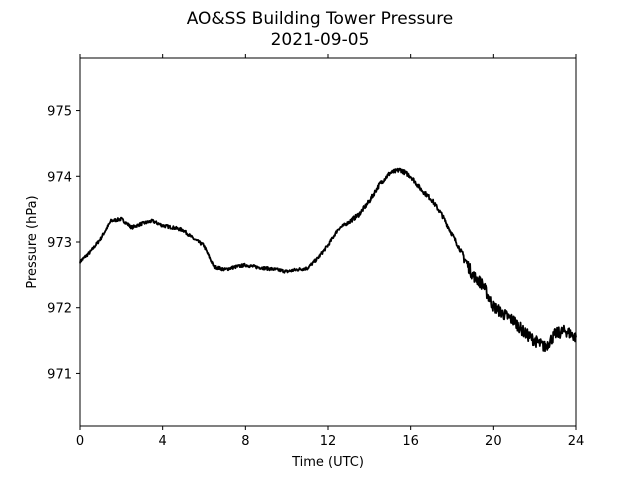 The width and height of the screenshot is (640, 480). What do you see at coordinates (80, 441) in the screenshot?
I see `x-tick-label: 0` at bounding box center [80, 441].